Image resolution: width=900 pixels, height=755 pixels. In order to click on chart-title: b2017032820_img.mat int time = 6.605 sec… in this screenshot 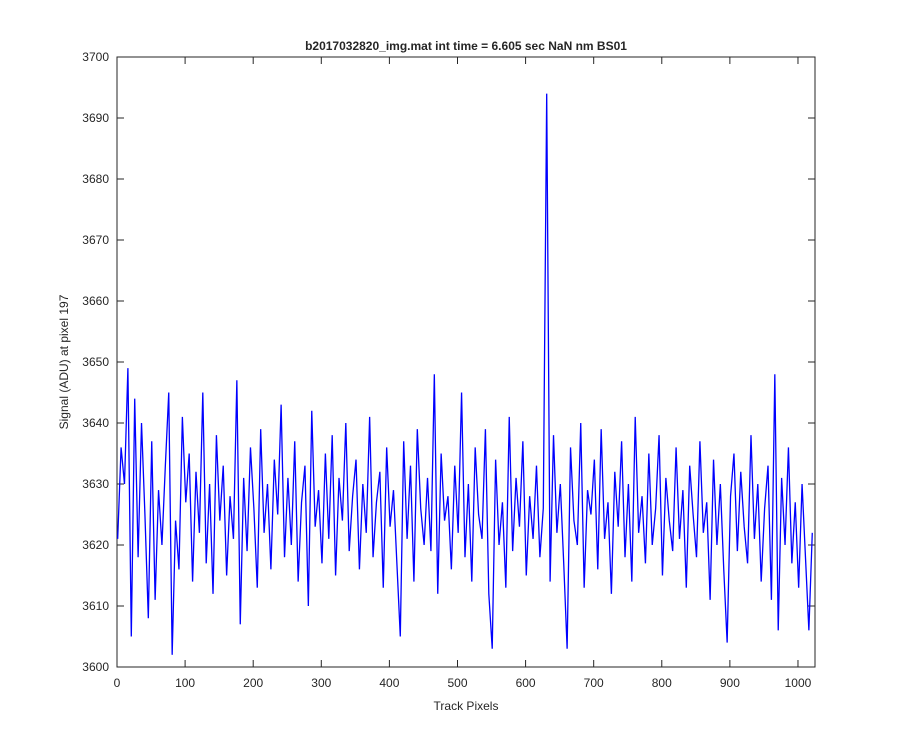, I will do `click(466, 46)`.